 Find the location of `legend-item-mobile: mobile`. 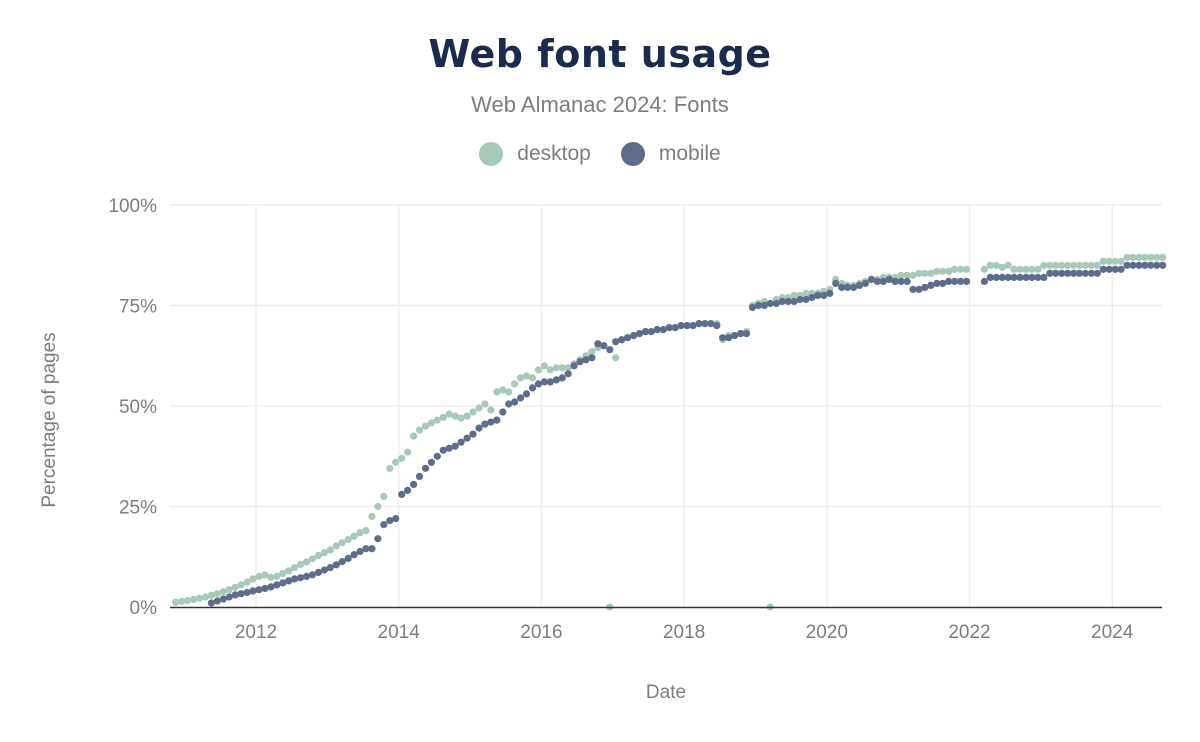

legend-item-mobile: mobile is located at coordinates (670, 154).